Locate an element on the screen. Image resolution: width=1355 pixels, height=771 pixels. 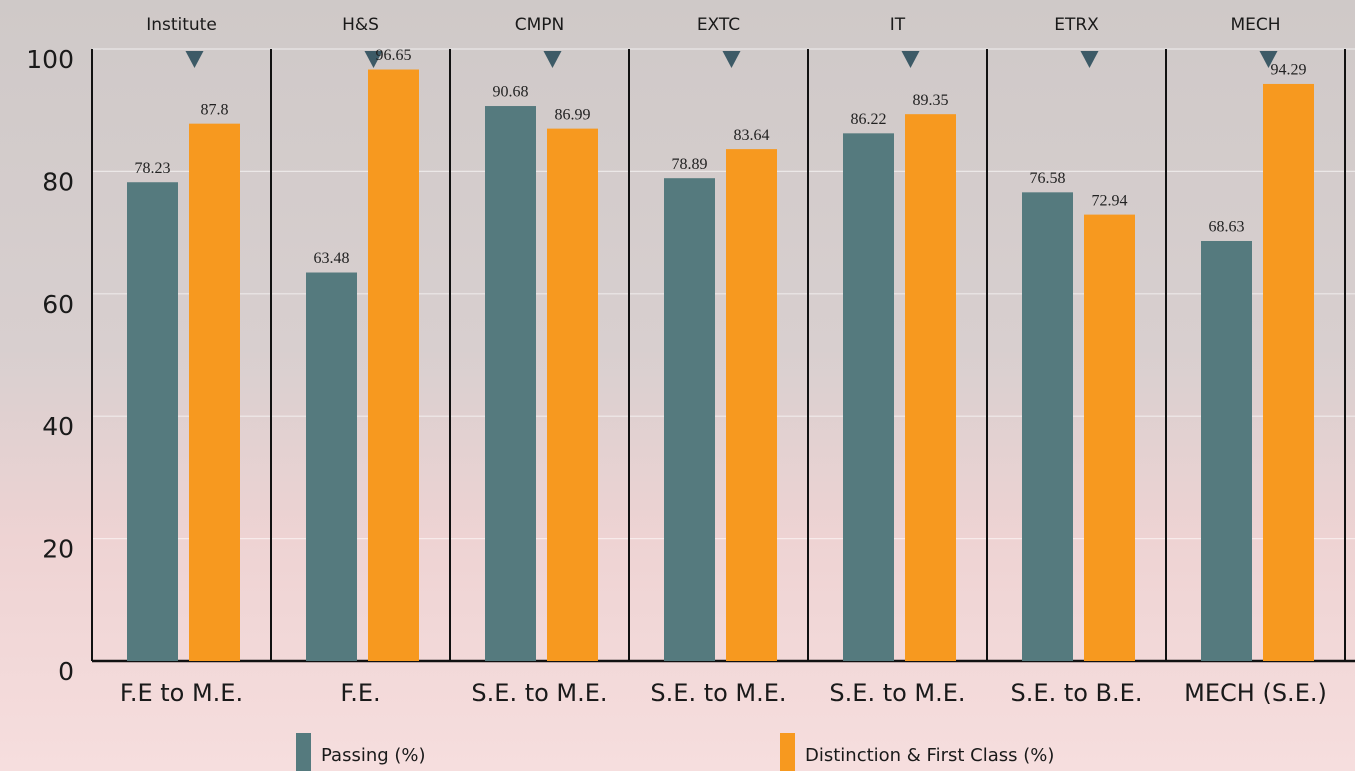
group-label: CMPN is located at coordinates (540, 25).